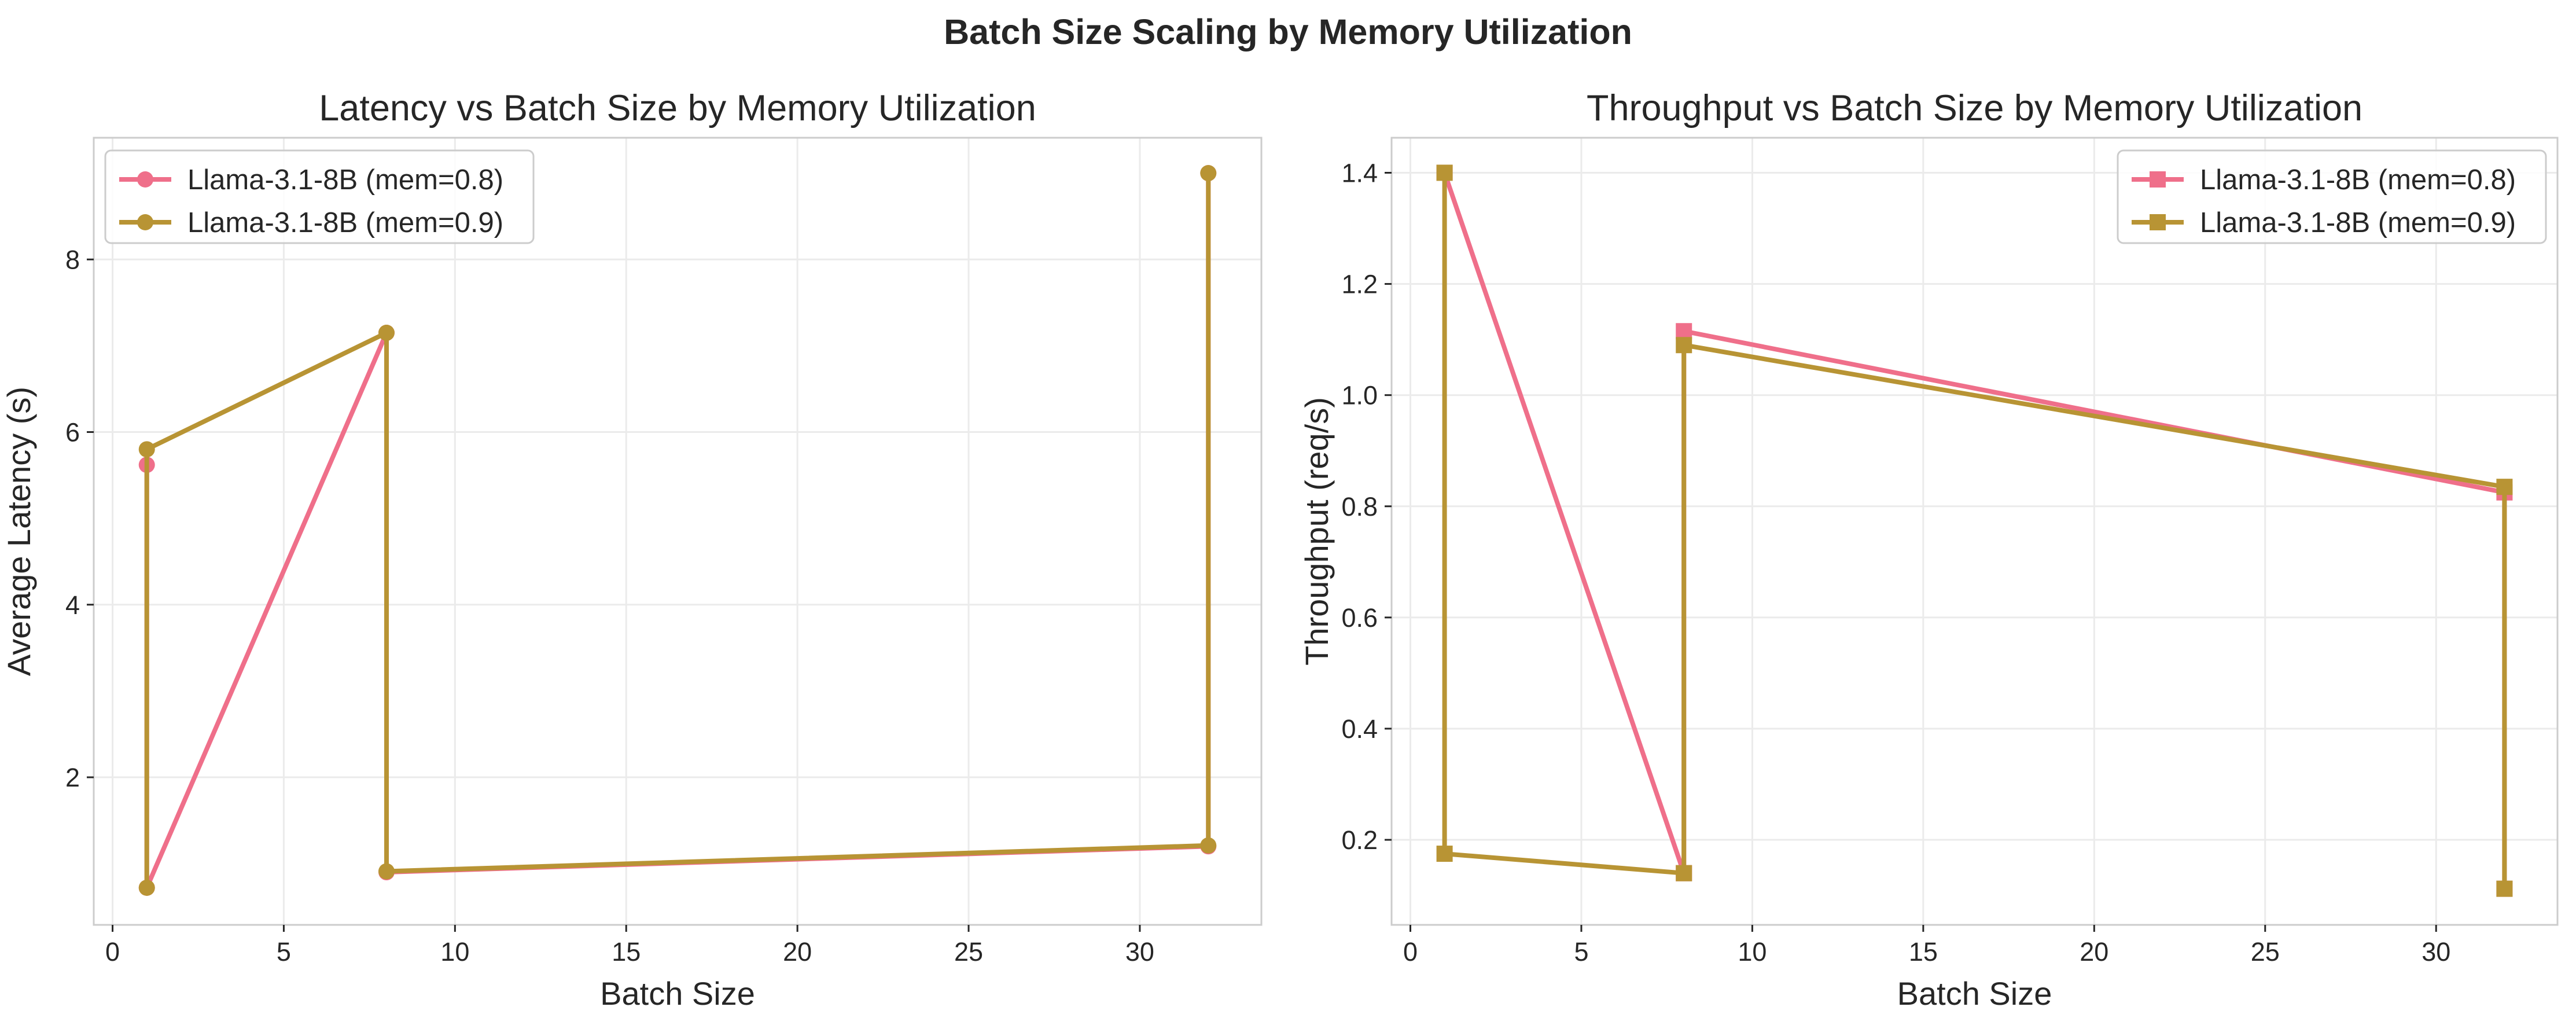  I want to click on y-tick-label: 0.4, so click(1359, 729).